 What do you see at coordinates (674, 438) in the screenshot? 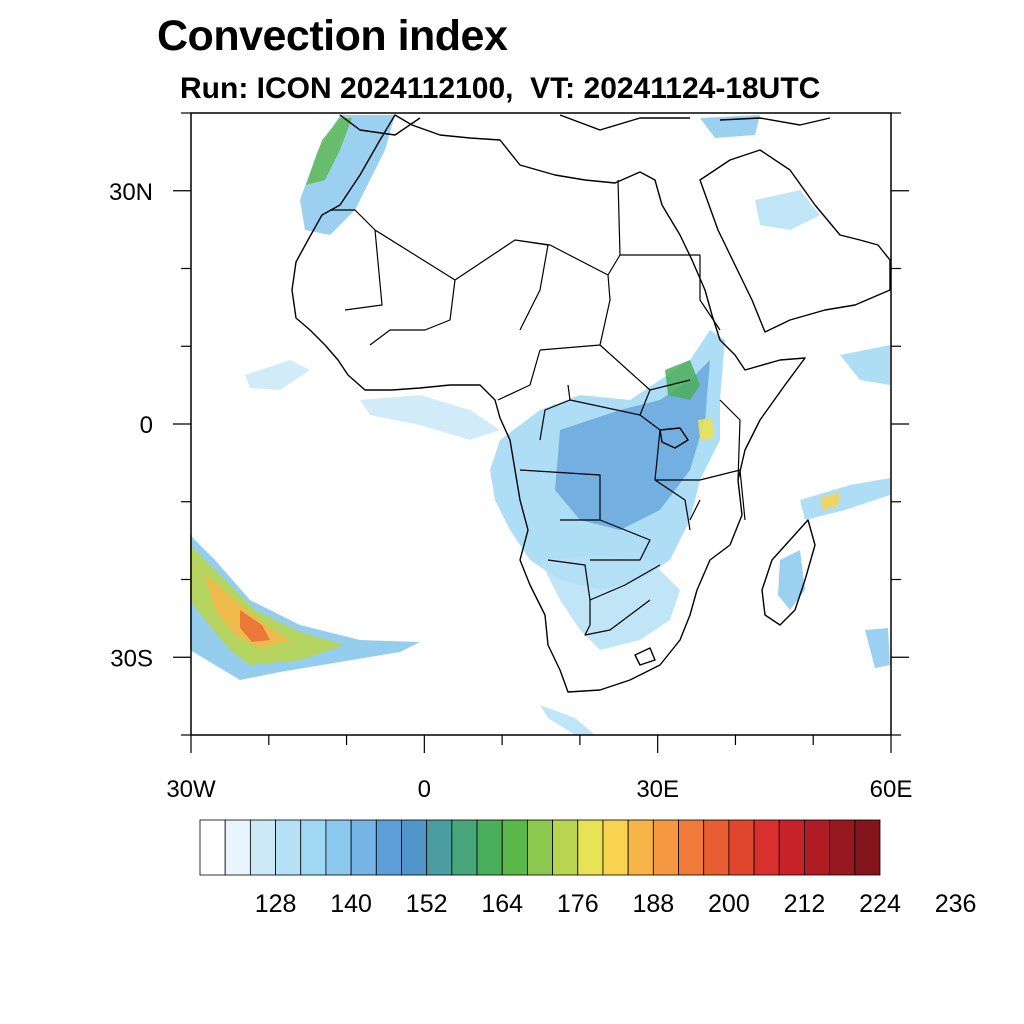
I see `lake-victoria` at bounding box center [674, 438].